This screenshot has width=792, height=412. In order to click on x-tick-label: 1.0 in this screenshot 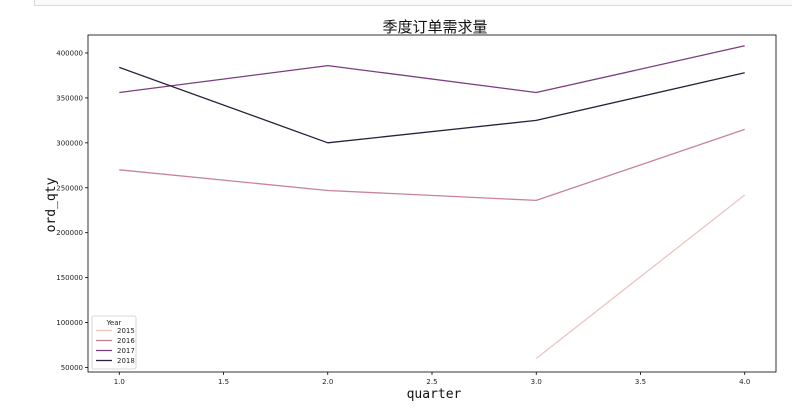, I will do `click(119, 382)`.